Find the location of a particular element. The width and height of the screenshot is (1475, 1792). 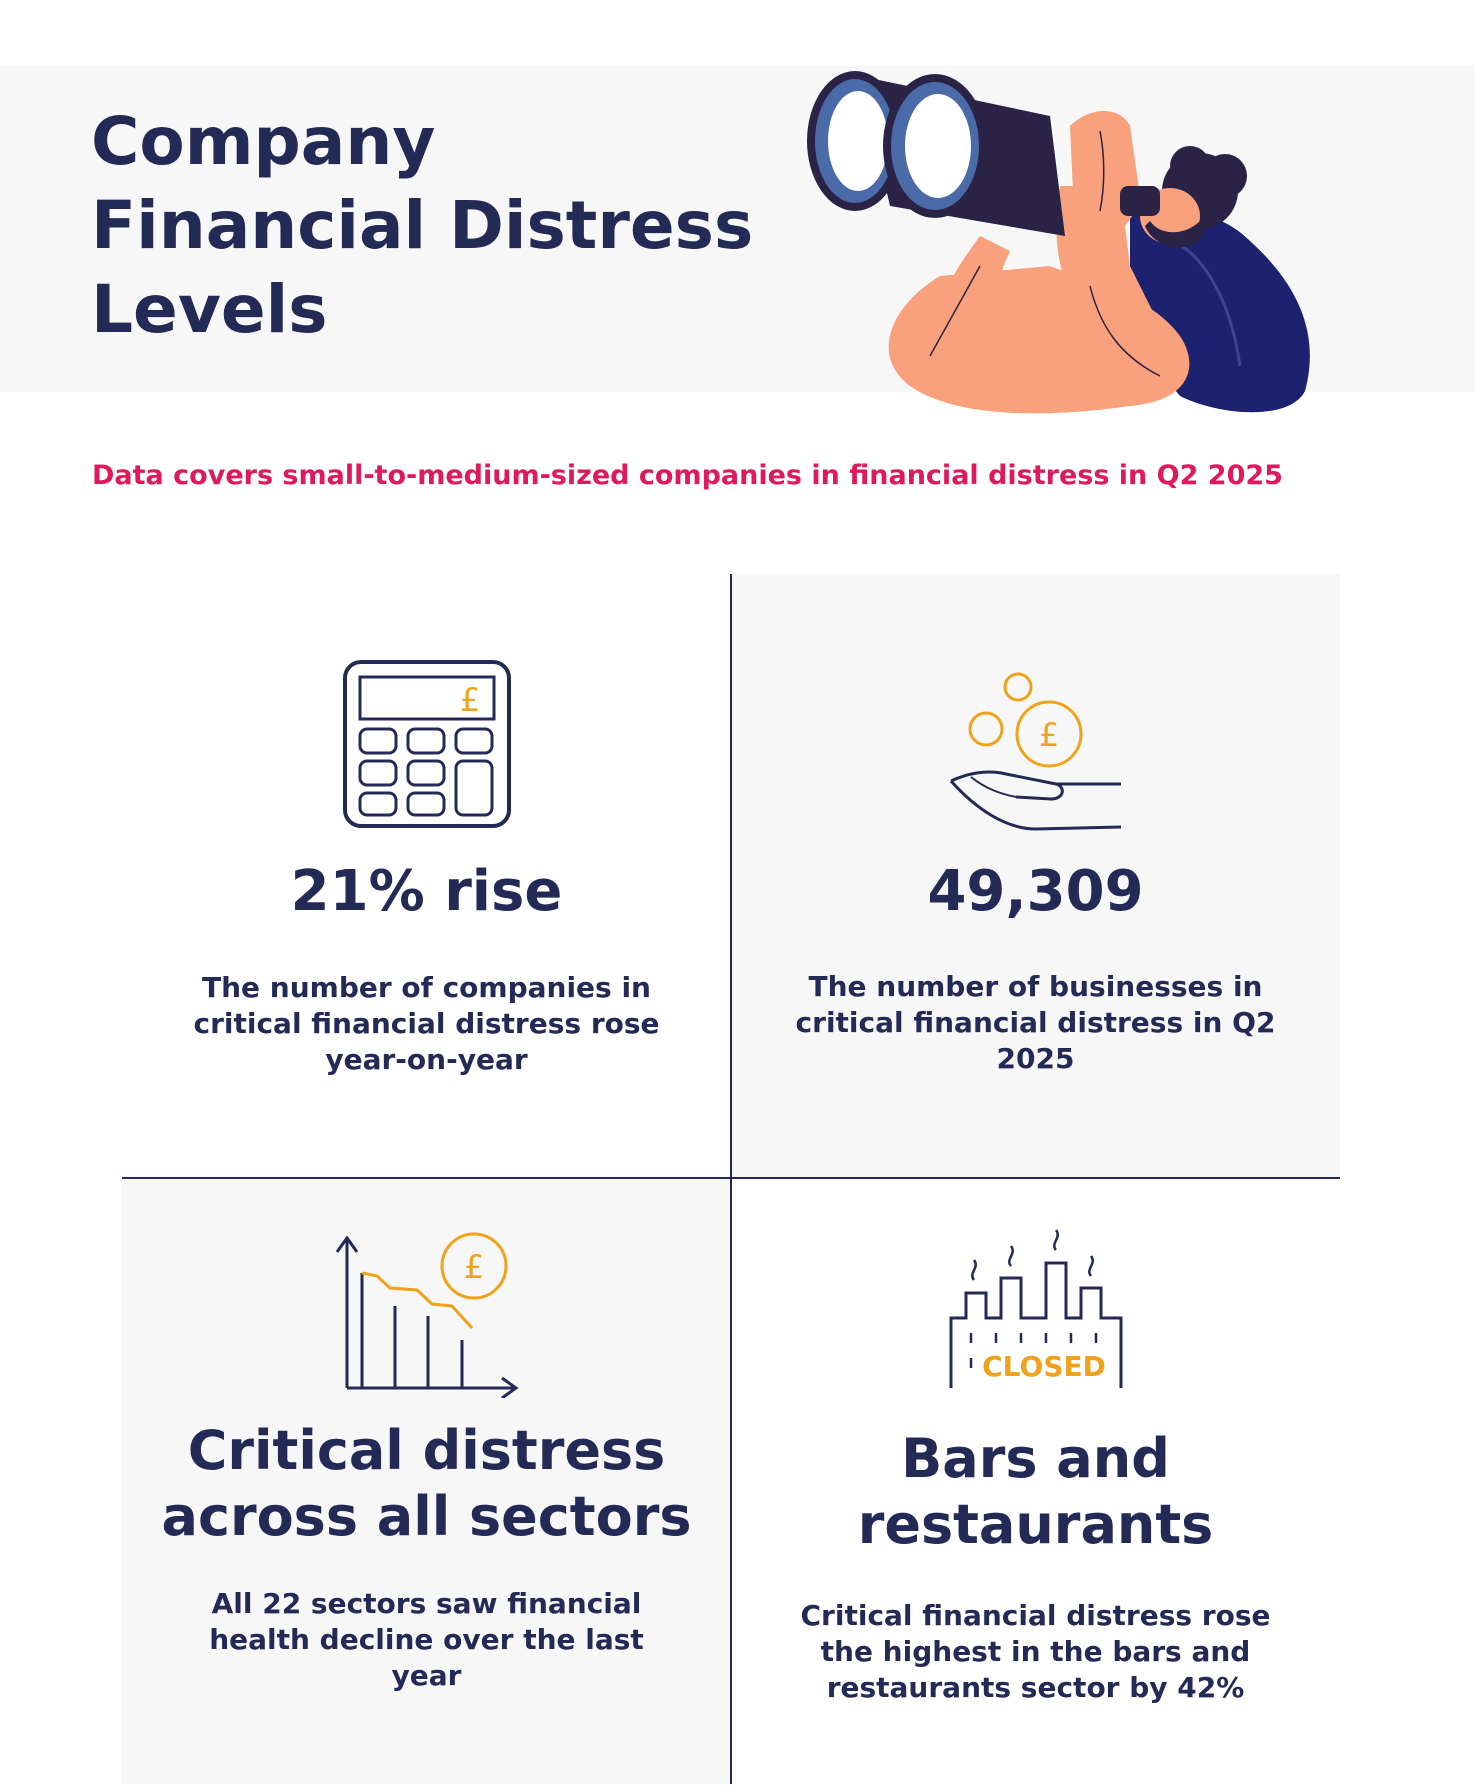

stat-value: Bars and restaurants is located at coordinates (1035, 1492).